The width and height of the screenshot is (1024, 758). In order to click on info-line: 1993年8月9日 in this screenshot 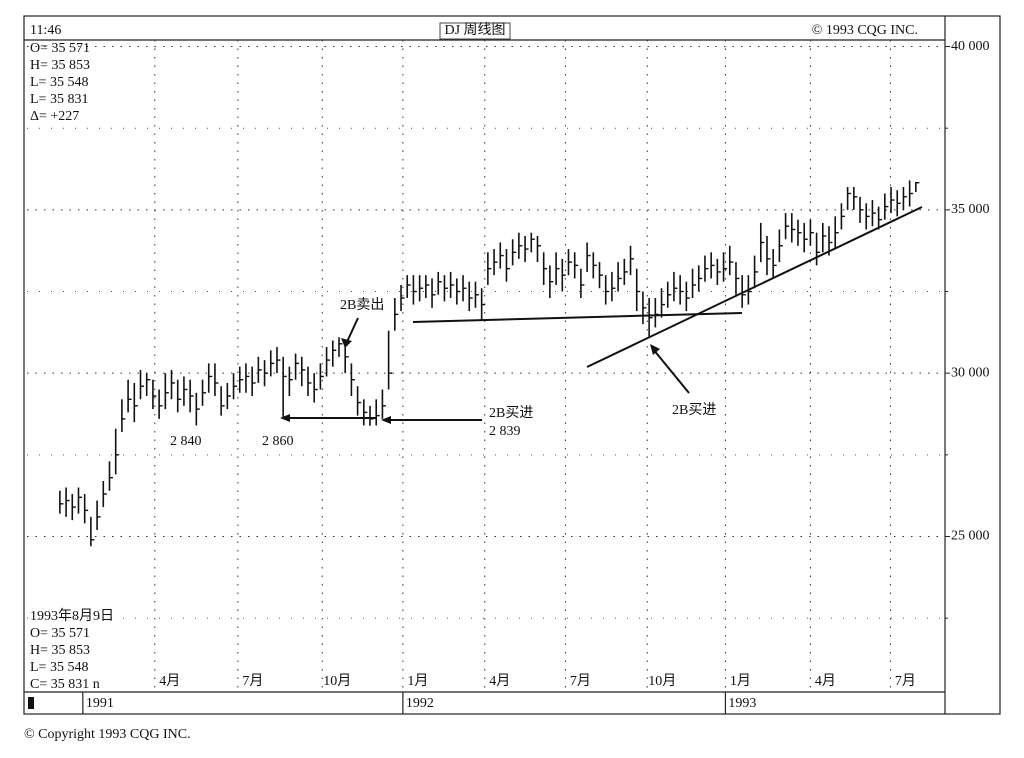, I will do `click(72, 616)`.